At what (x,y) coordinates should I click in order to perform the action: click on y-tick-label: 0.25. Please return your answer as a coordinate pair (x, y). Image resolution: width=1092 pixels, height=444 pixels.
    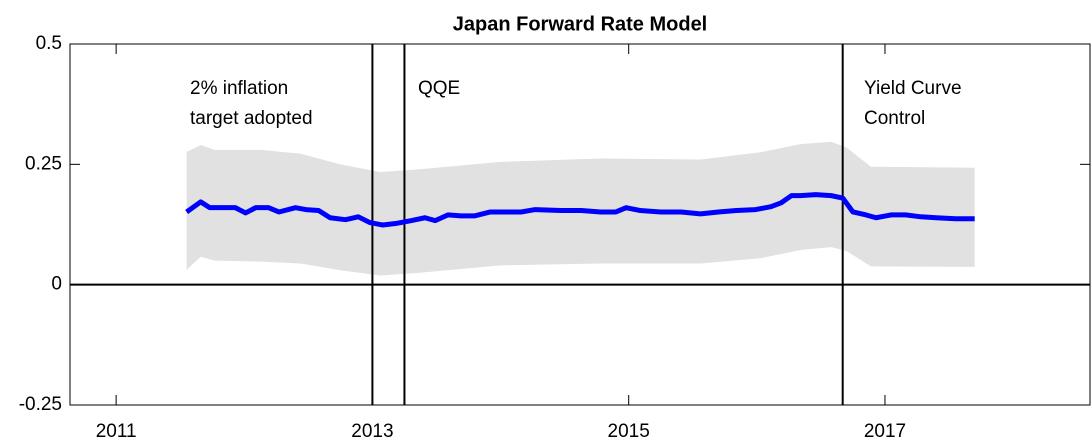
    Looking at the image, I should click on (43, 163).